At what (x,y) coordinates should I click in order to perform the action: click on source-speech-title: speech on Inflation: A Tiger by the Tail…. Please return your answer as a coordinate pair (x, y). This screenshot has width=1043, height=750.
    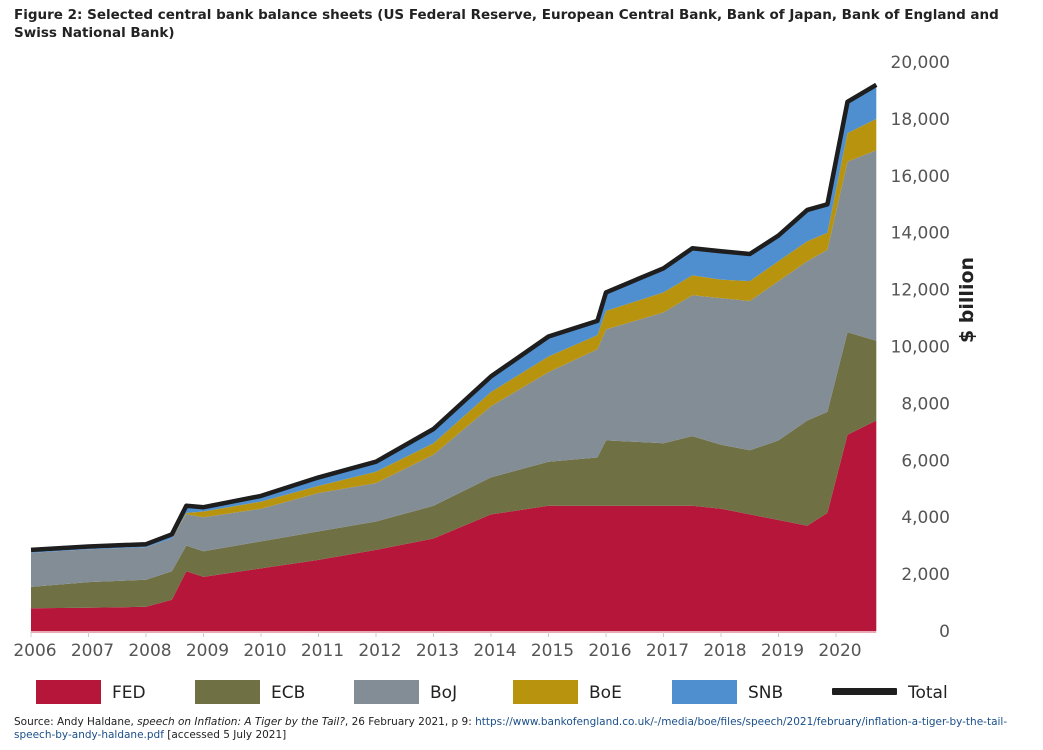
    Looking at the image, I should click on (241, 722).